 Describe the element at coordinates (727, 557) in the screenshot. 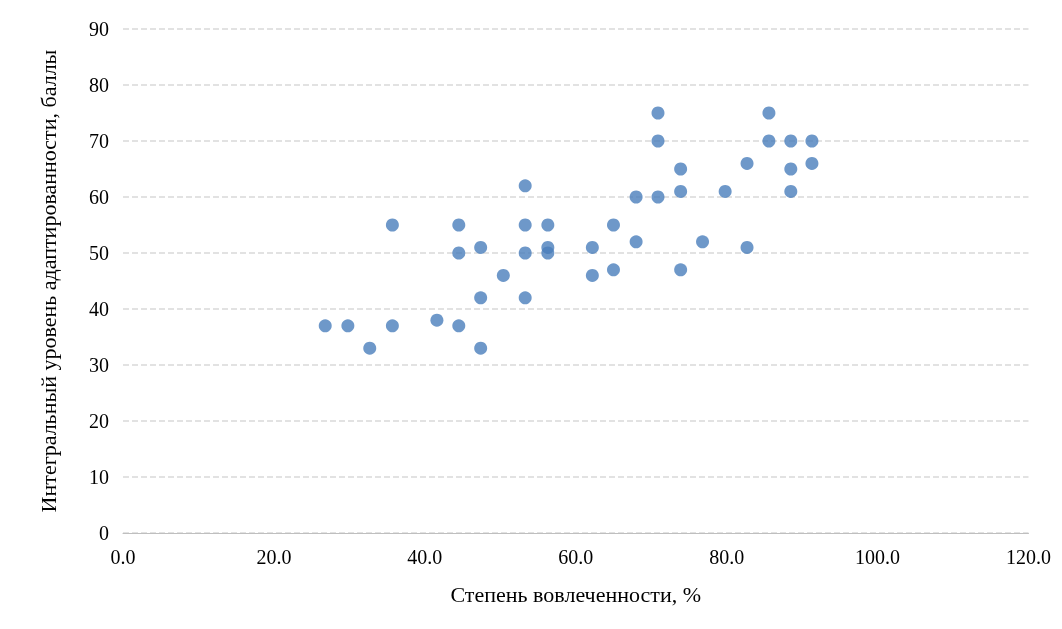

I see `x-tick-label: 80.0` at that location.